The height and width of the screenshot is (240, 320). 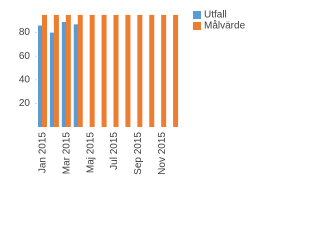 I want to click on legend-label: Målvärde, so click(x=225, y=26).